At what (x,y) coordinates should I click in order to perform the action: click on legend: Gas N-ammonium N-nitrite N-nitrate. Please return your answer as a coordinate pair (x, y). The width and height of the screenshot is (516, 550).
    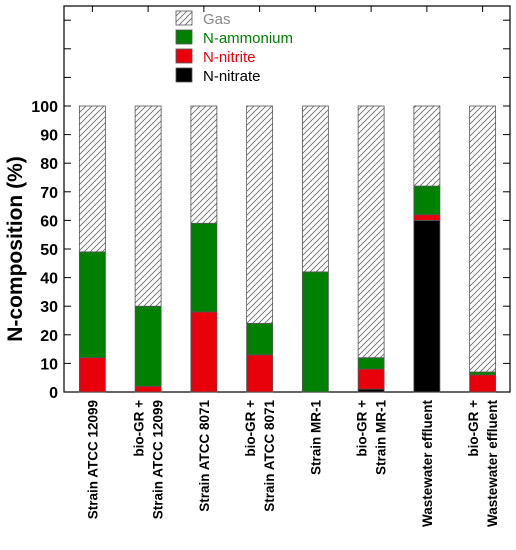
    Looking at the image, I should click on (234, 47).